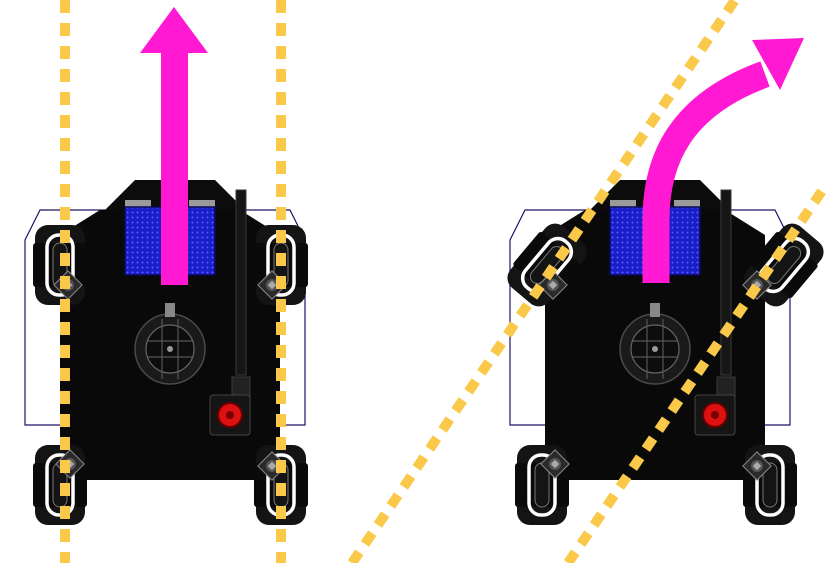 The image size is (827, 563). Describe the element at coordinates (723, 160) in the screenshot. I see `curved-arrow-icon` at that location.